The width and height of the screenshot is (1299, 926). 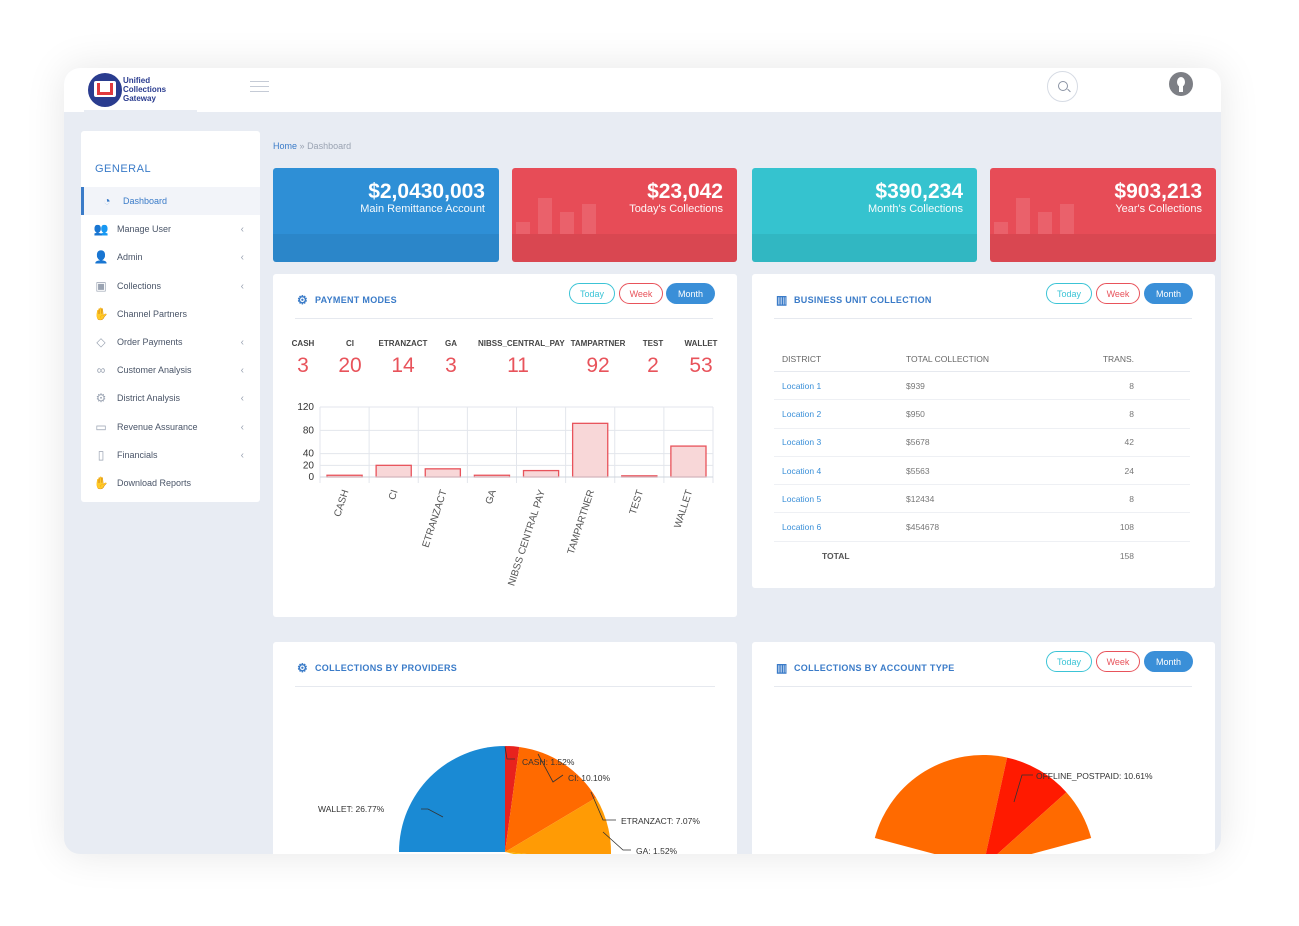 I want to click on payment-mode-value: 3, so click(x=303, y=365).